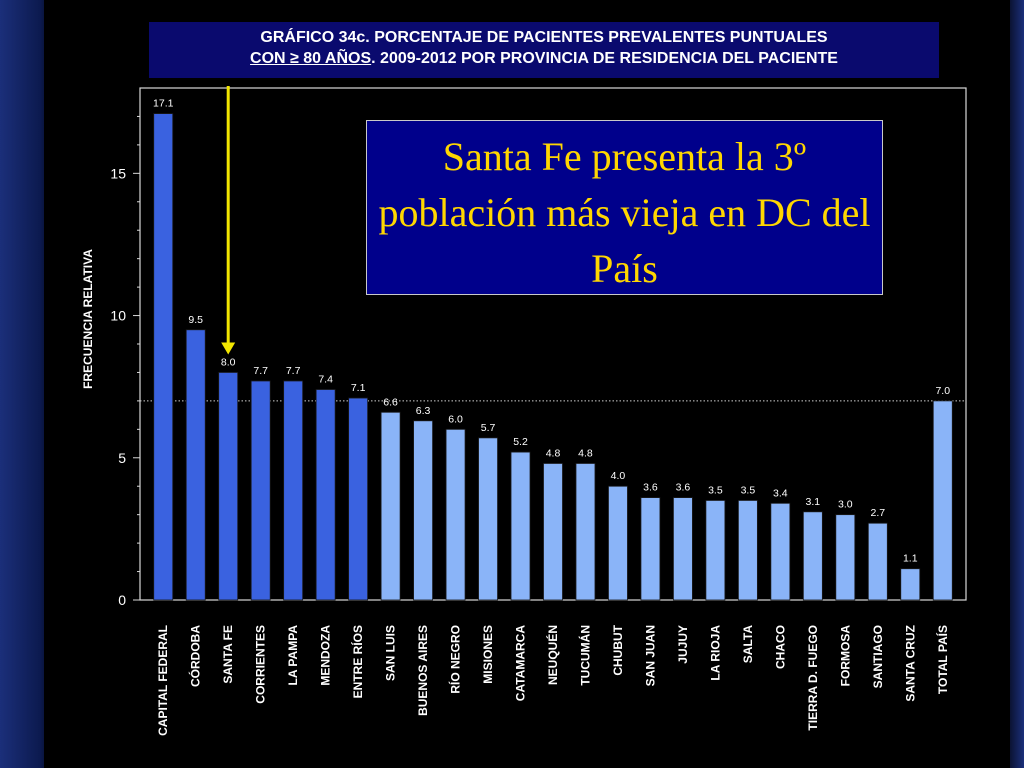 The width and height of the screenshot is (1024, 768). Describe the element at coordinates (195, 320) in the screenshot. I see `bar-value-label: 9.5` at that location.